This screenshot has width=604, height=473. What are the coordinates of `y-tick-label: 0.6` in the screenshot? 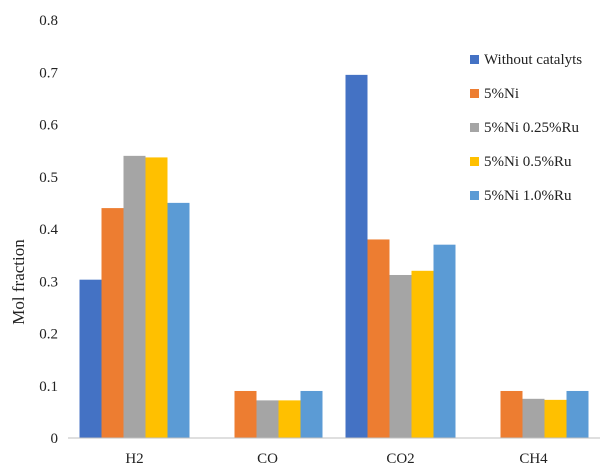 It's located at (48, 126).